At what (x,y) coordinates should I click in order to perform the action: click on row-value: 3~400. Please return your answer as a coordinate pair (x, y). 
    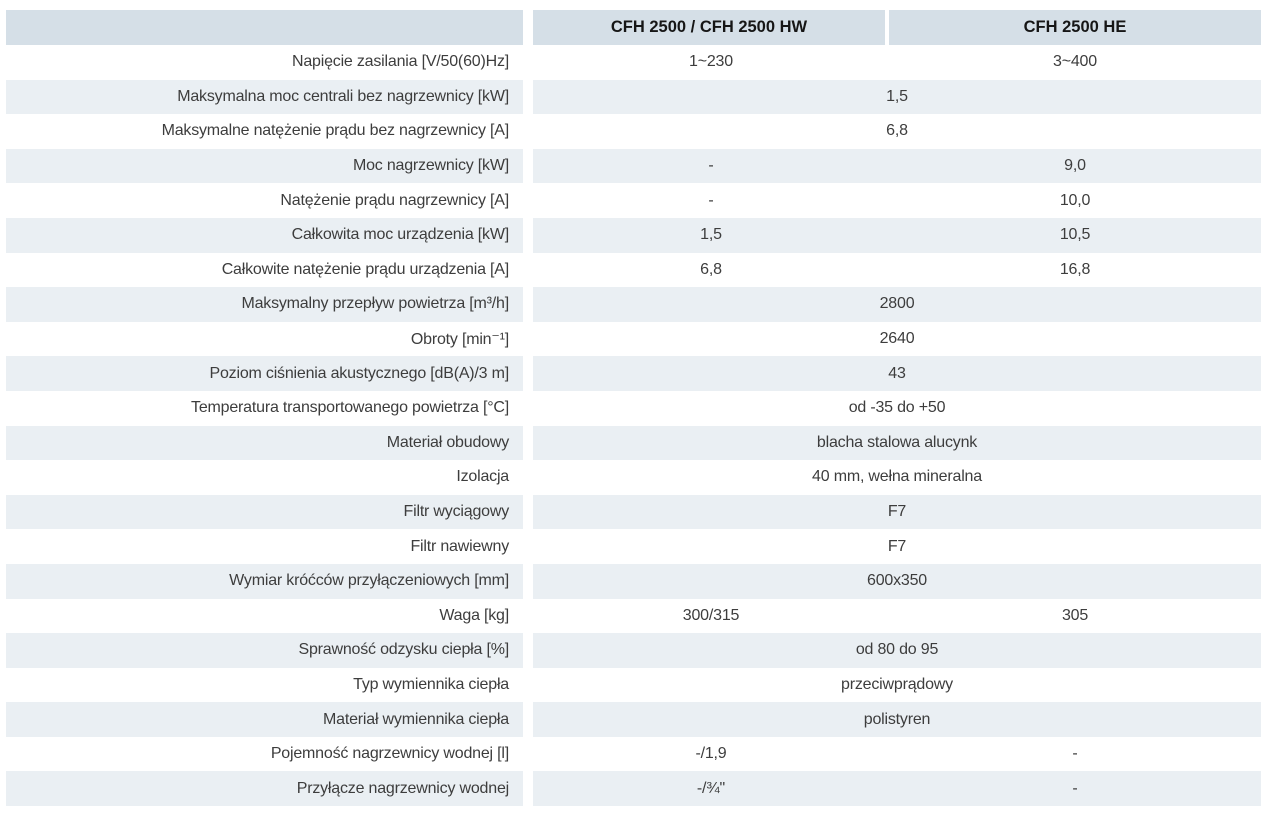
    Looking at the image, I should click on (1075, 62).